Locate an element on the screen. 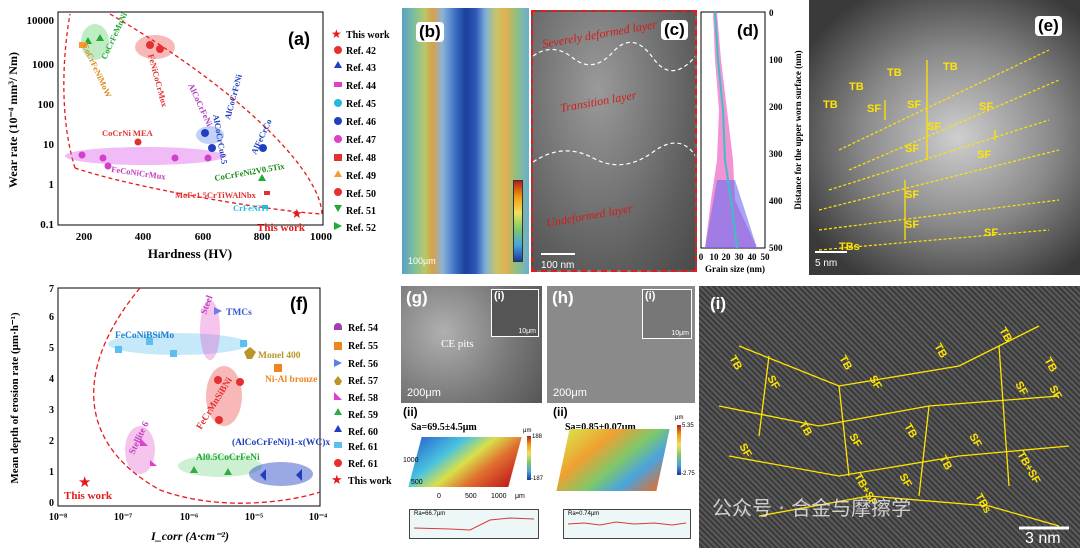  panel-b-label: (b) is located at coordinates (430, 32).